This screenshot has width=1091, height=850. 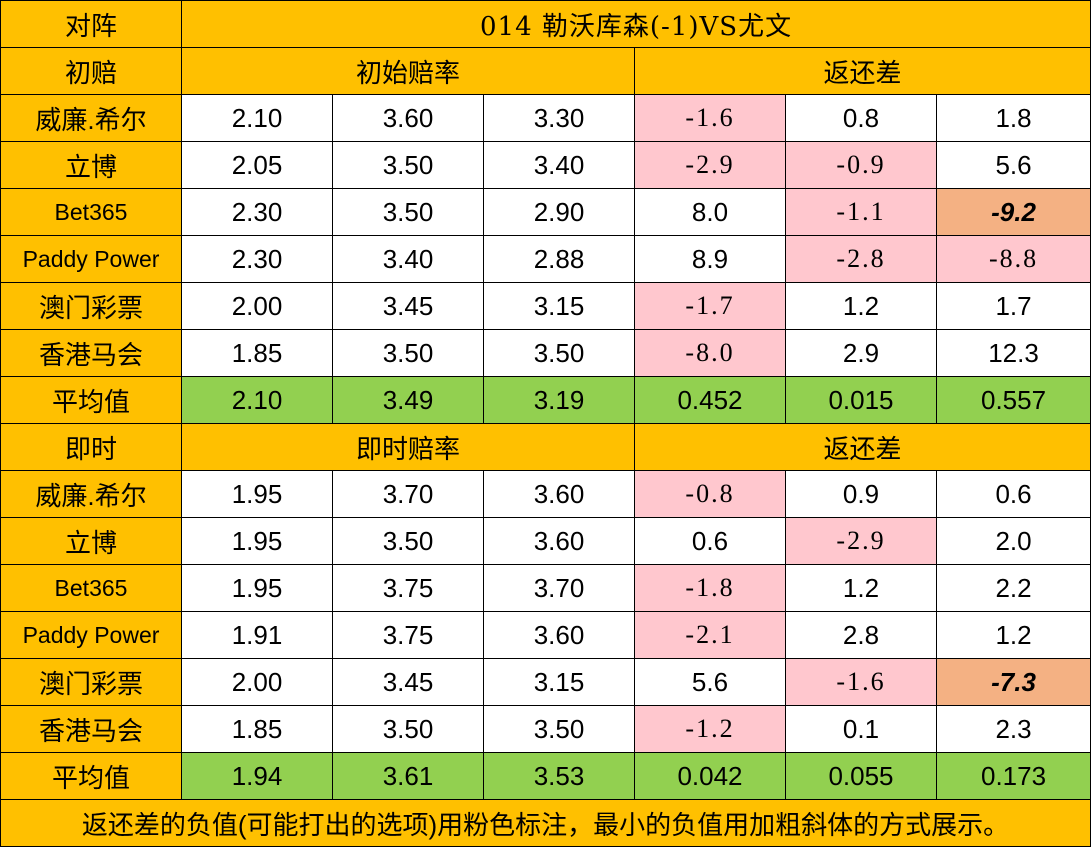 What do you see at coordinates (257, 118) in the screenshot?
I see `odds-home: 2.10` at bounding box center [257, 118].